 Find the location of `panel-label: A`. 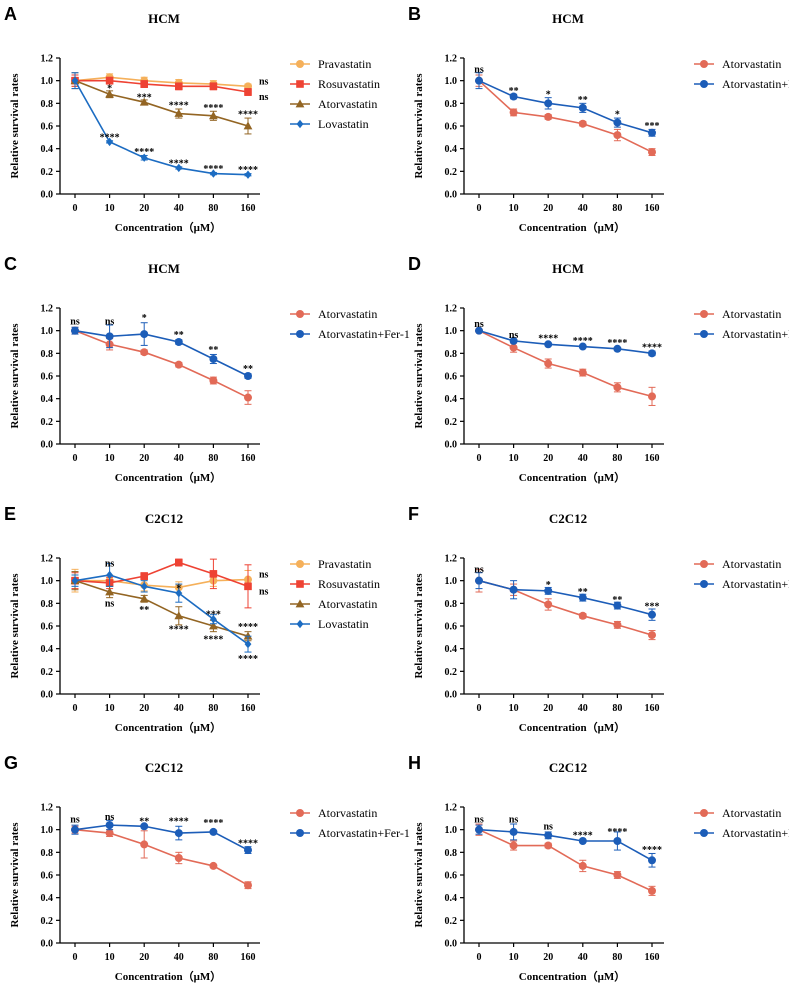

panel-label: A is located at coordinates (10, 14).